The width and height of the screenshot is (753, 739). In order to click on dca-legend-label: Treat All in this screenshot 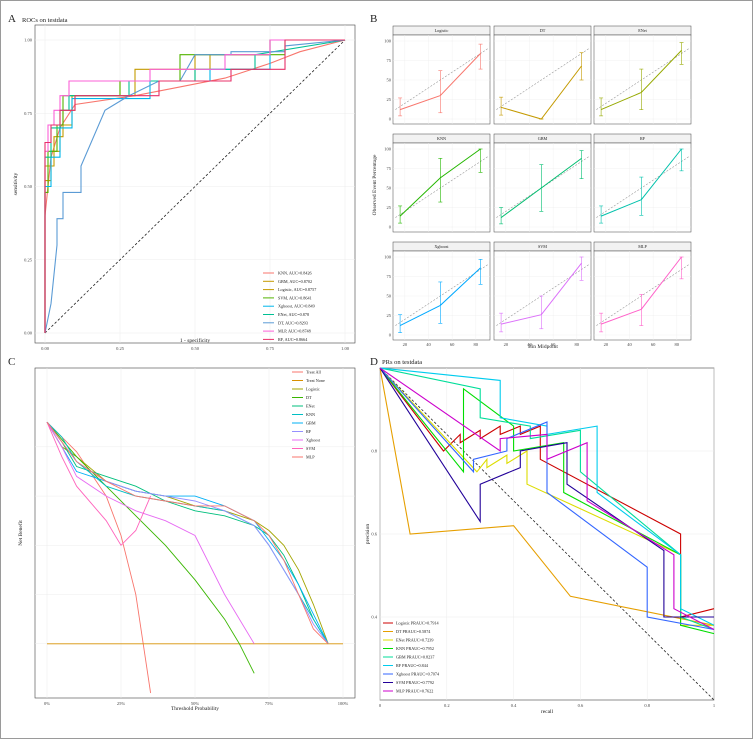, I will do `click(314, 372)`.